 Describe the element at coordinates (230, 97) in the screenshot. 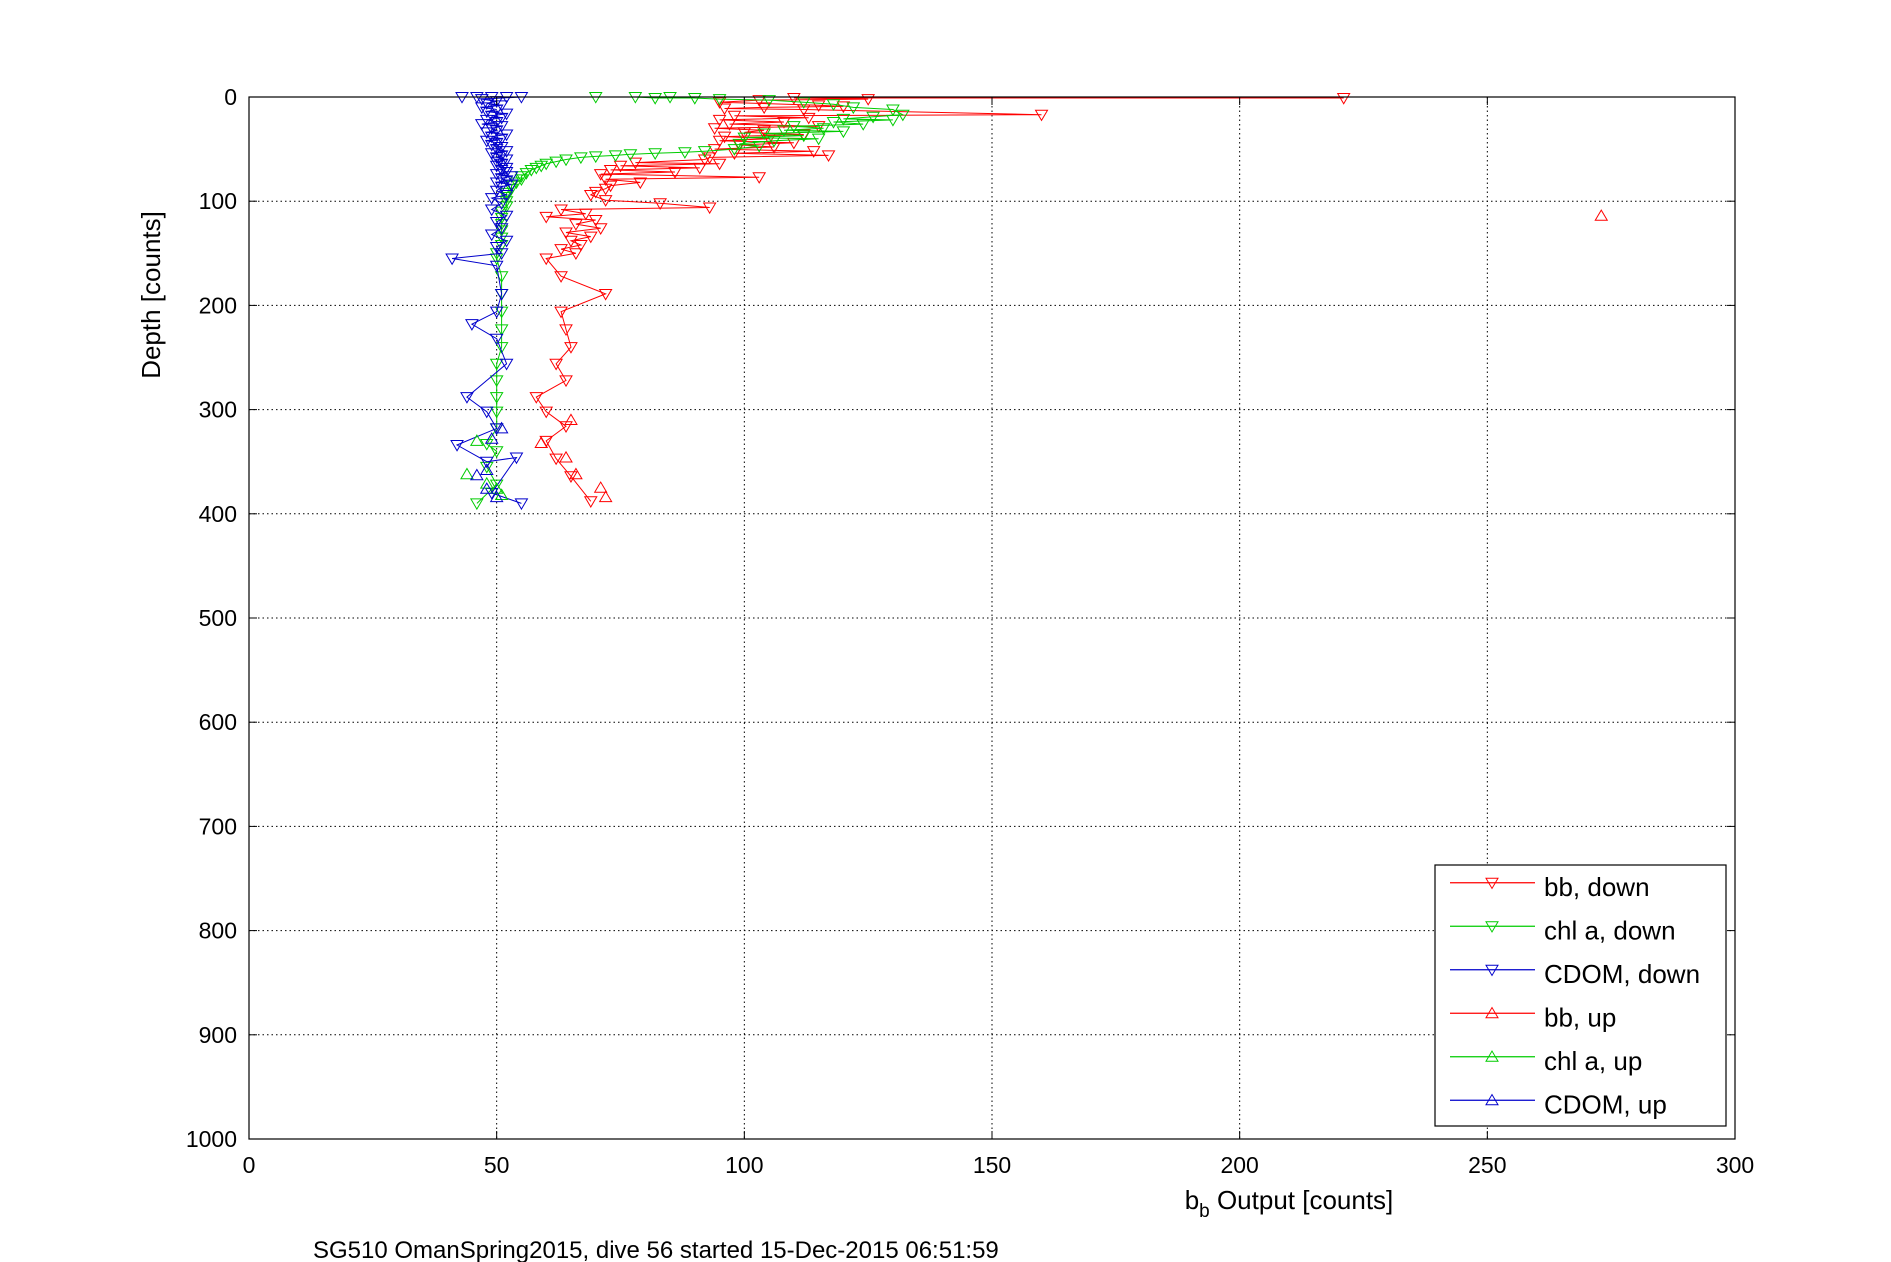

I see `y-tick-label: 0` at that location.